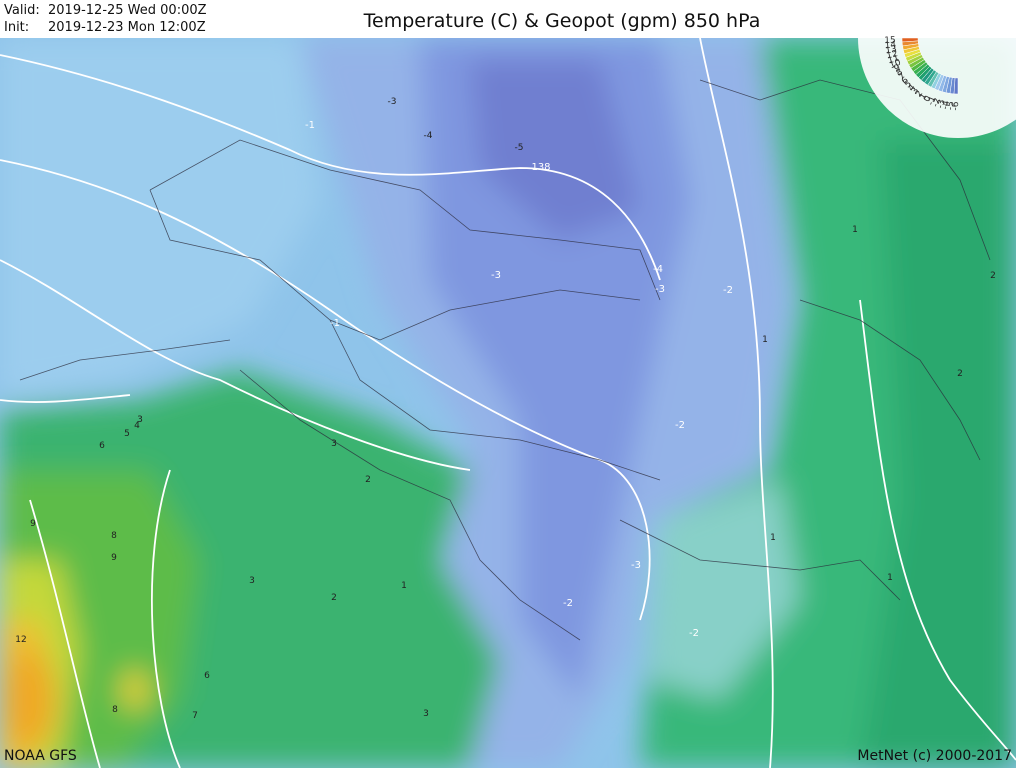 This screenshot has height=768, width=1016. Describe the element at coordinates (928, 99) in the screenshot. I see `legend-label: 0` at that location.